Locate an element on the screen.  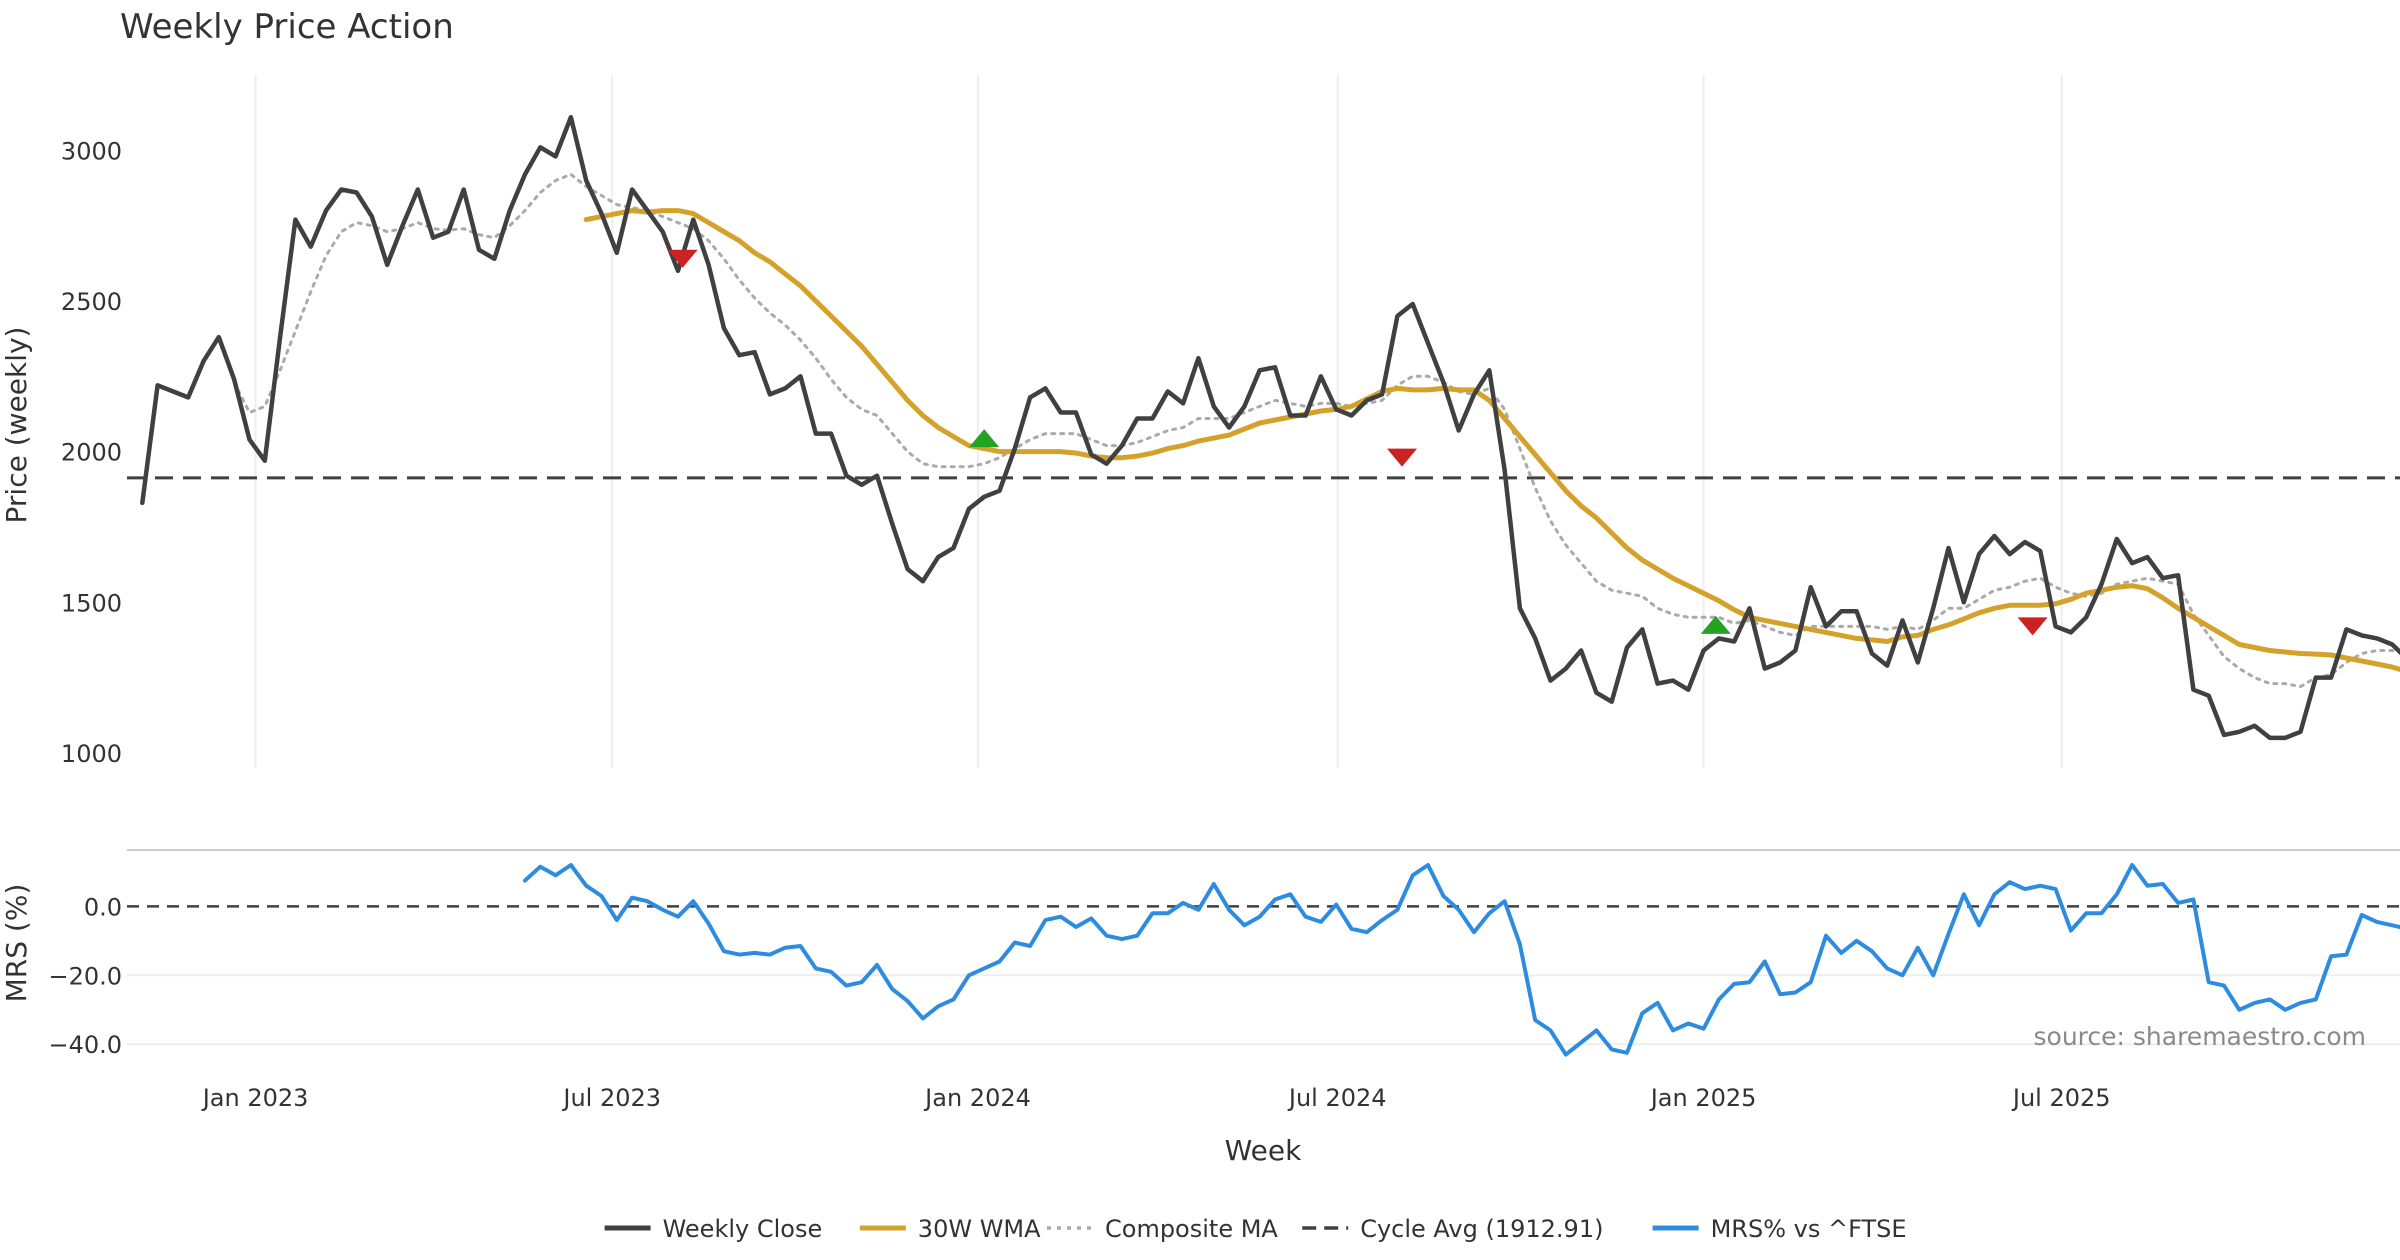
x-tick-label: Jul 2025 is located at coordinates (2061, 1098).